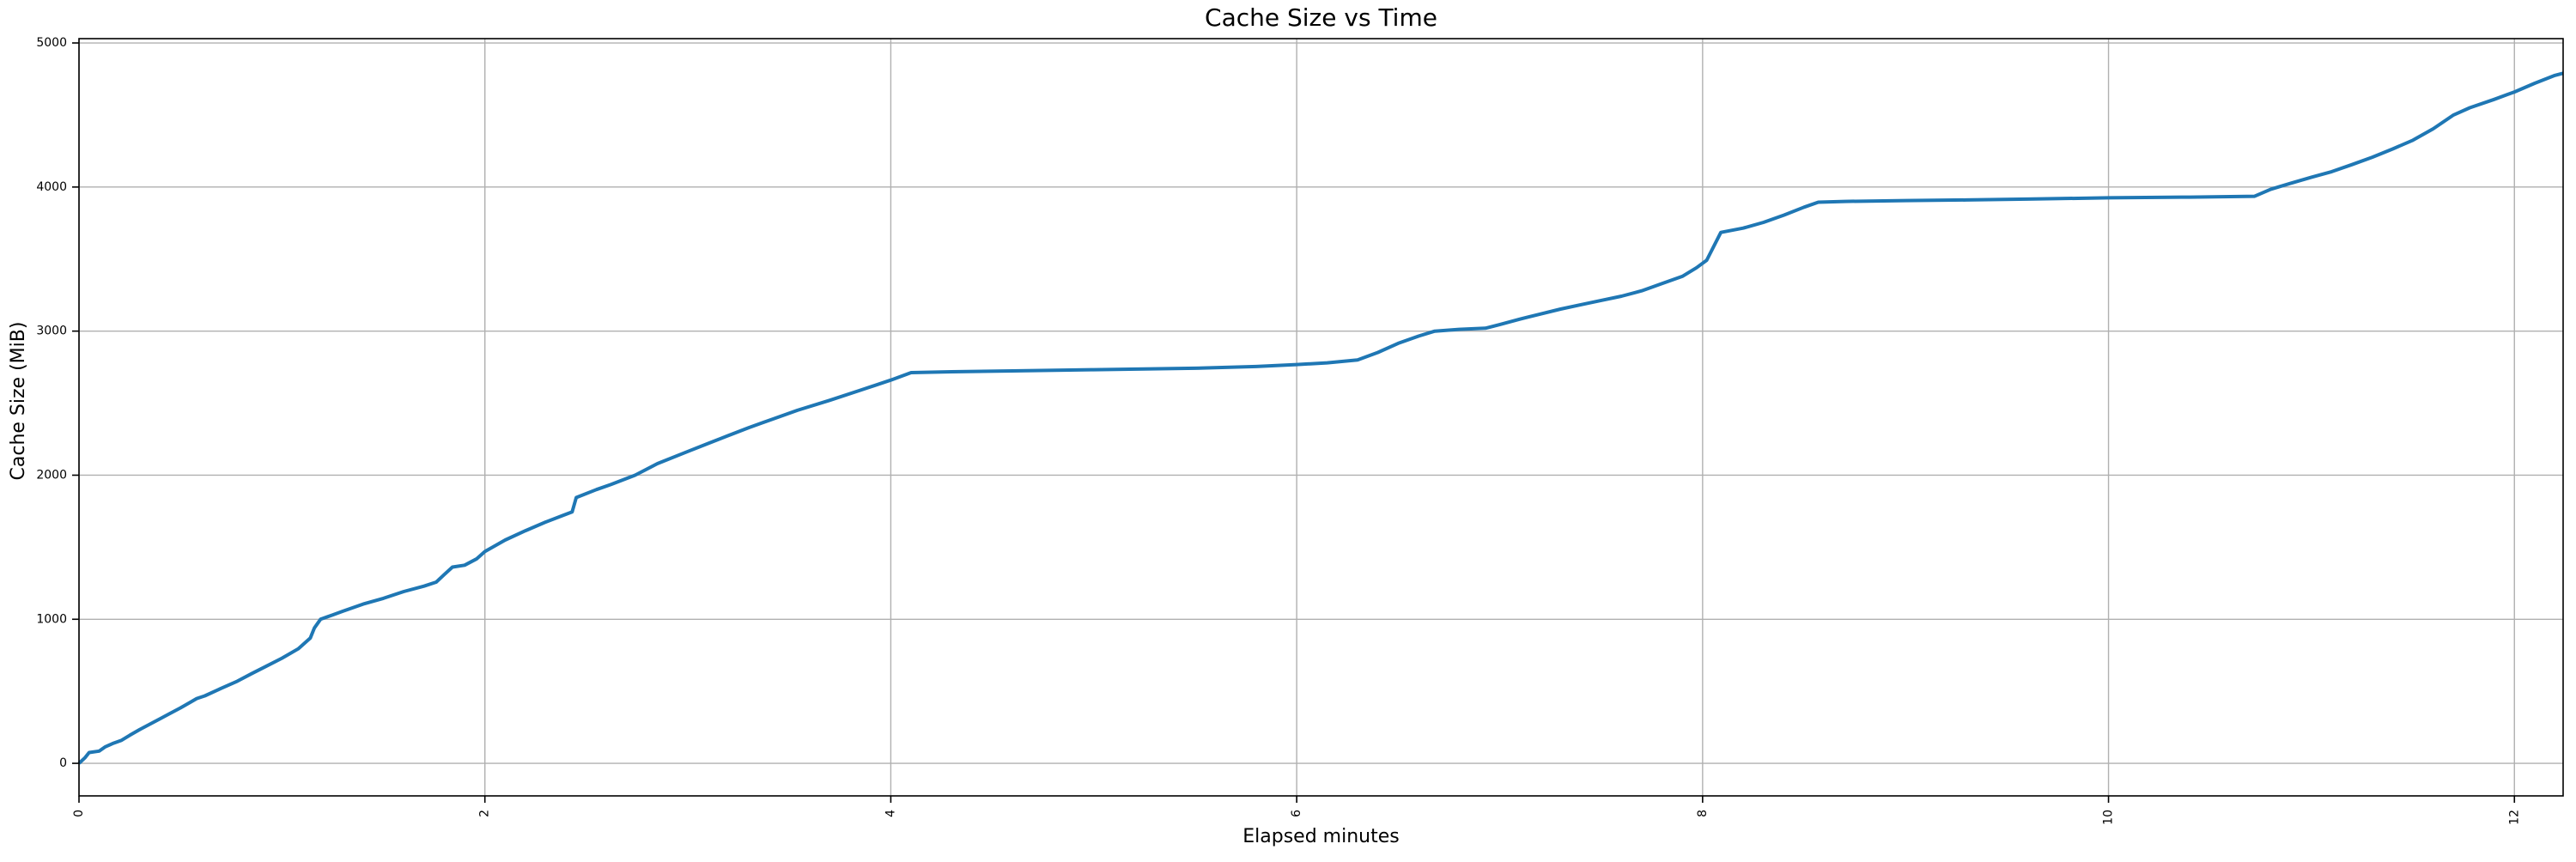 This screenshot has height=862, width=2576. Describe the element at coordinates (890, 813) in the screenshot. I see `x-tick-label: 4` at that location.